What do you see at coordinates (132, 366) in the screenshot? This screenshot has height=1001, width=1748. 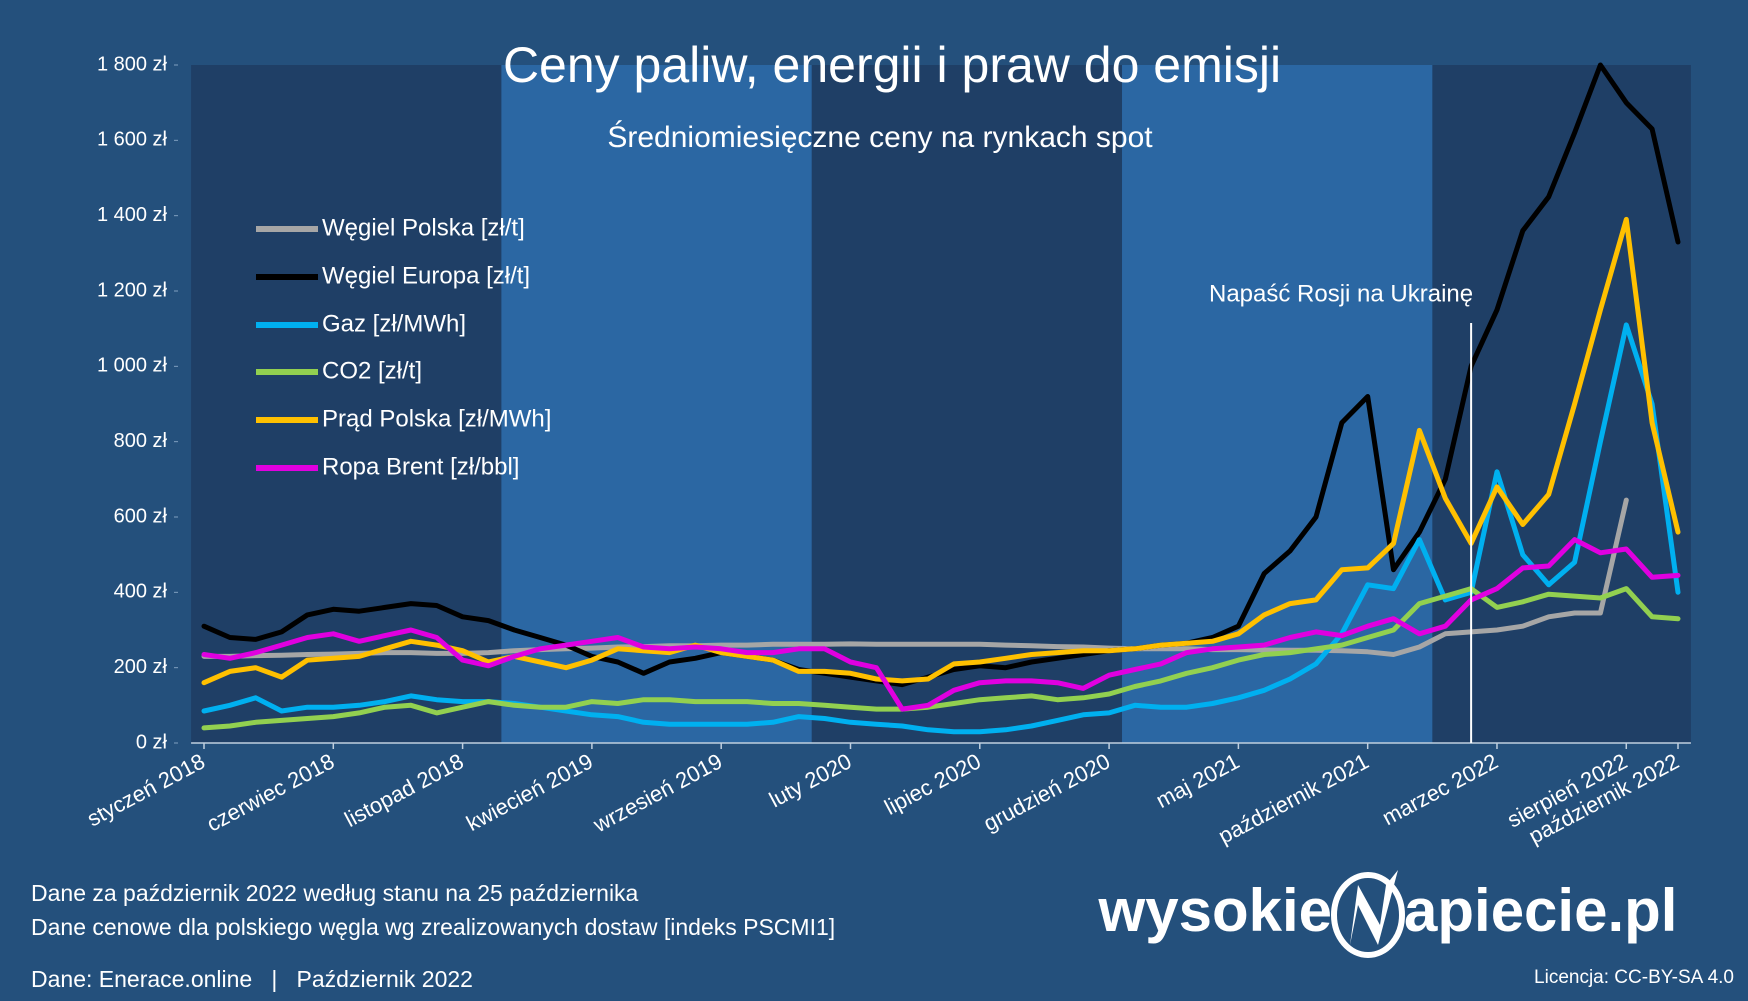 I see `y-tick-label: 1 000 zł` at bounding box center [132, 366].